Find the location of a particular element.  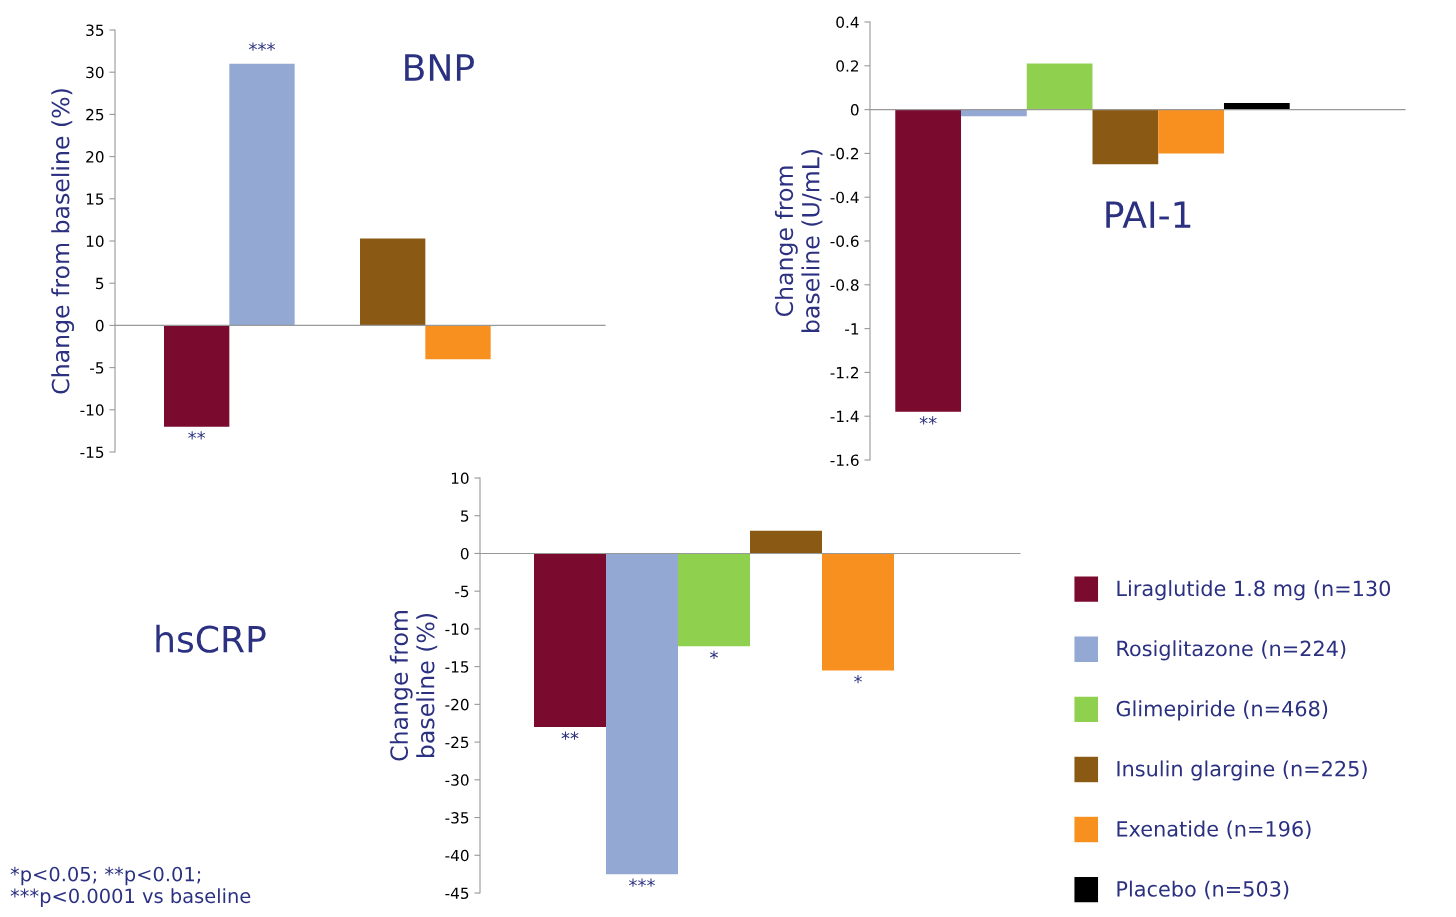

y-tick-label: -0.4 is located at coordinates (844, 197).